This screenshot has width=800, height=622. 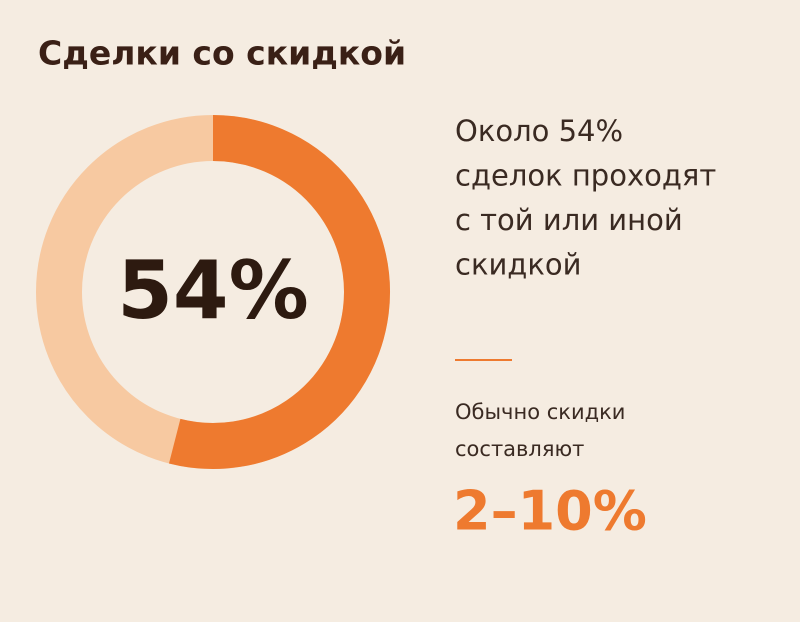 I want to click on description-line: сделок проходят, so click(x=585, y=176).